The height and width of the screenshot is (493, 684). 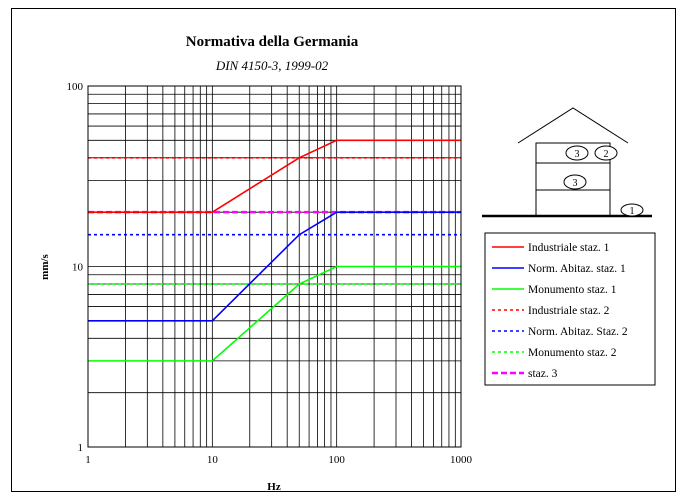 I want to click on x-tick-label: 100, so click(x=336, y=460).